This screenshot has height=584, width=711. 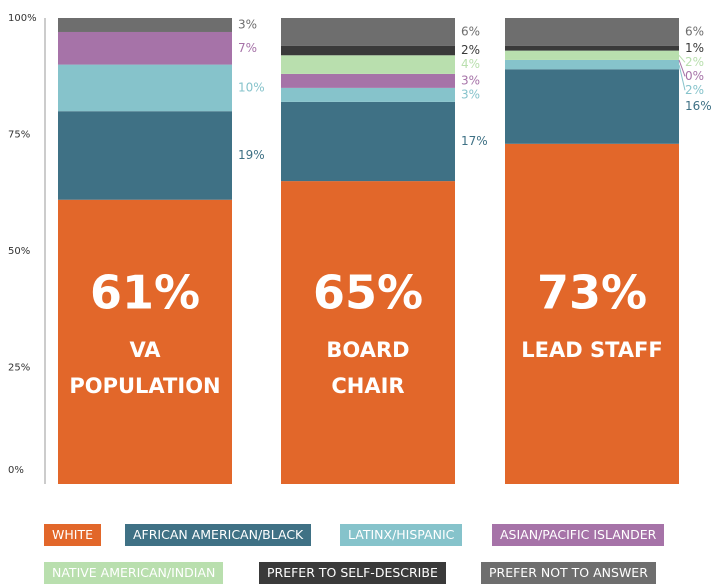 What do you see at coordinates (694, 76) in the screenshot?
I see `value-label: 0%` at bounding box center [694, 76].